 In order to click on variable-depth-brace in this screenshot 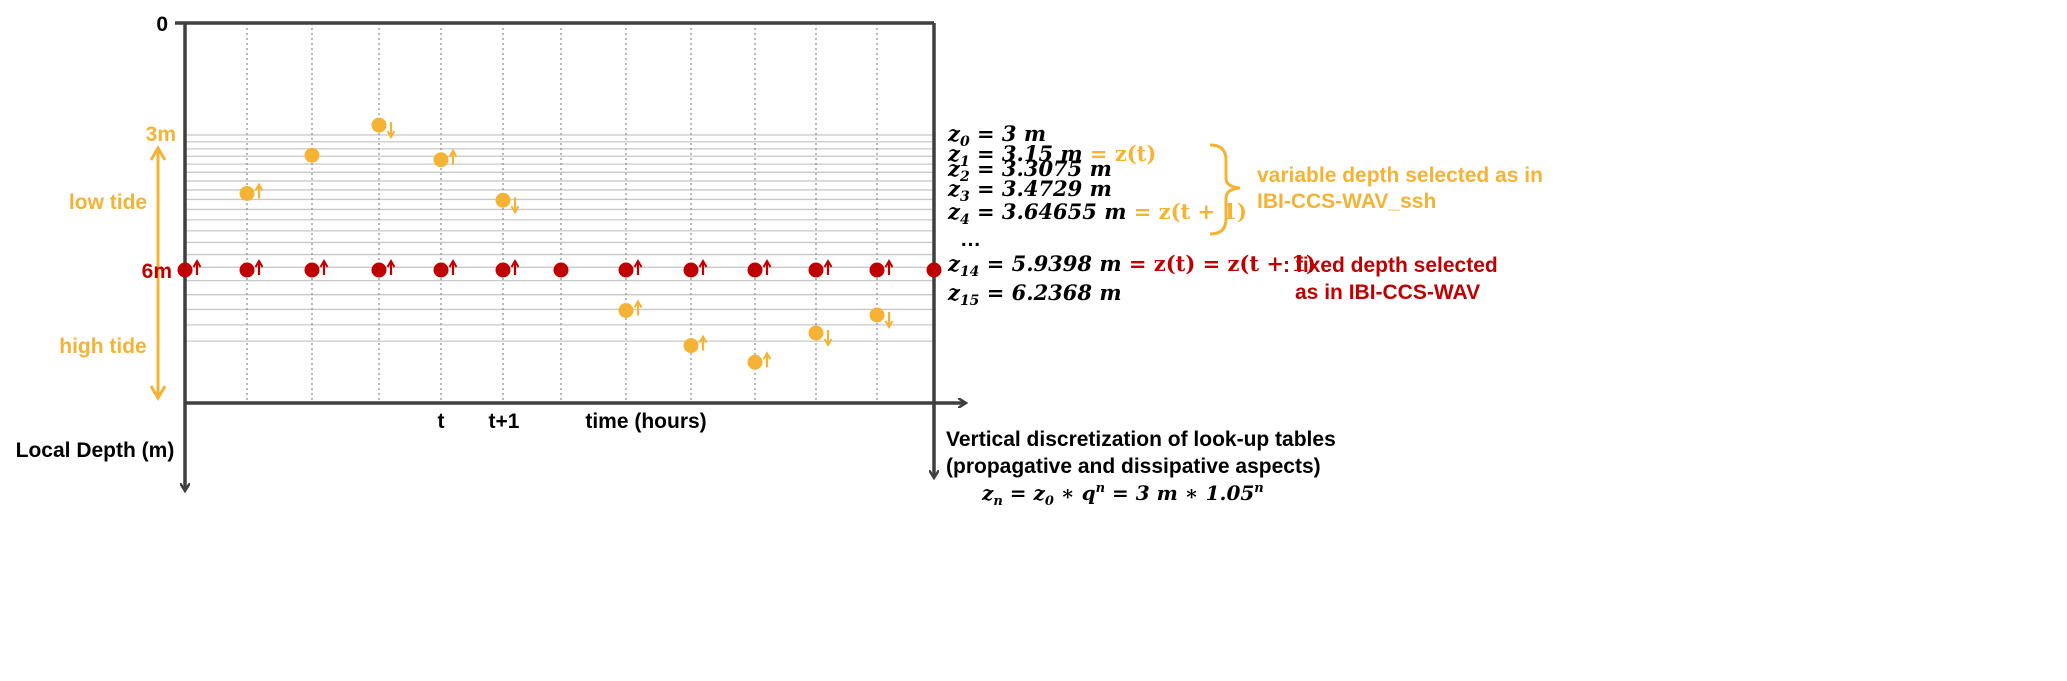, I will do `click(1225, 189)`.